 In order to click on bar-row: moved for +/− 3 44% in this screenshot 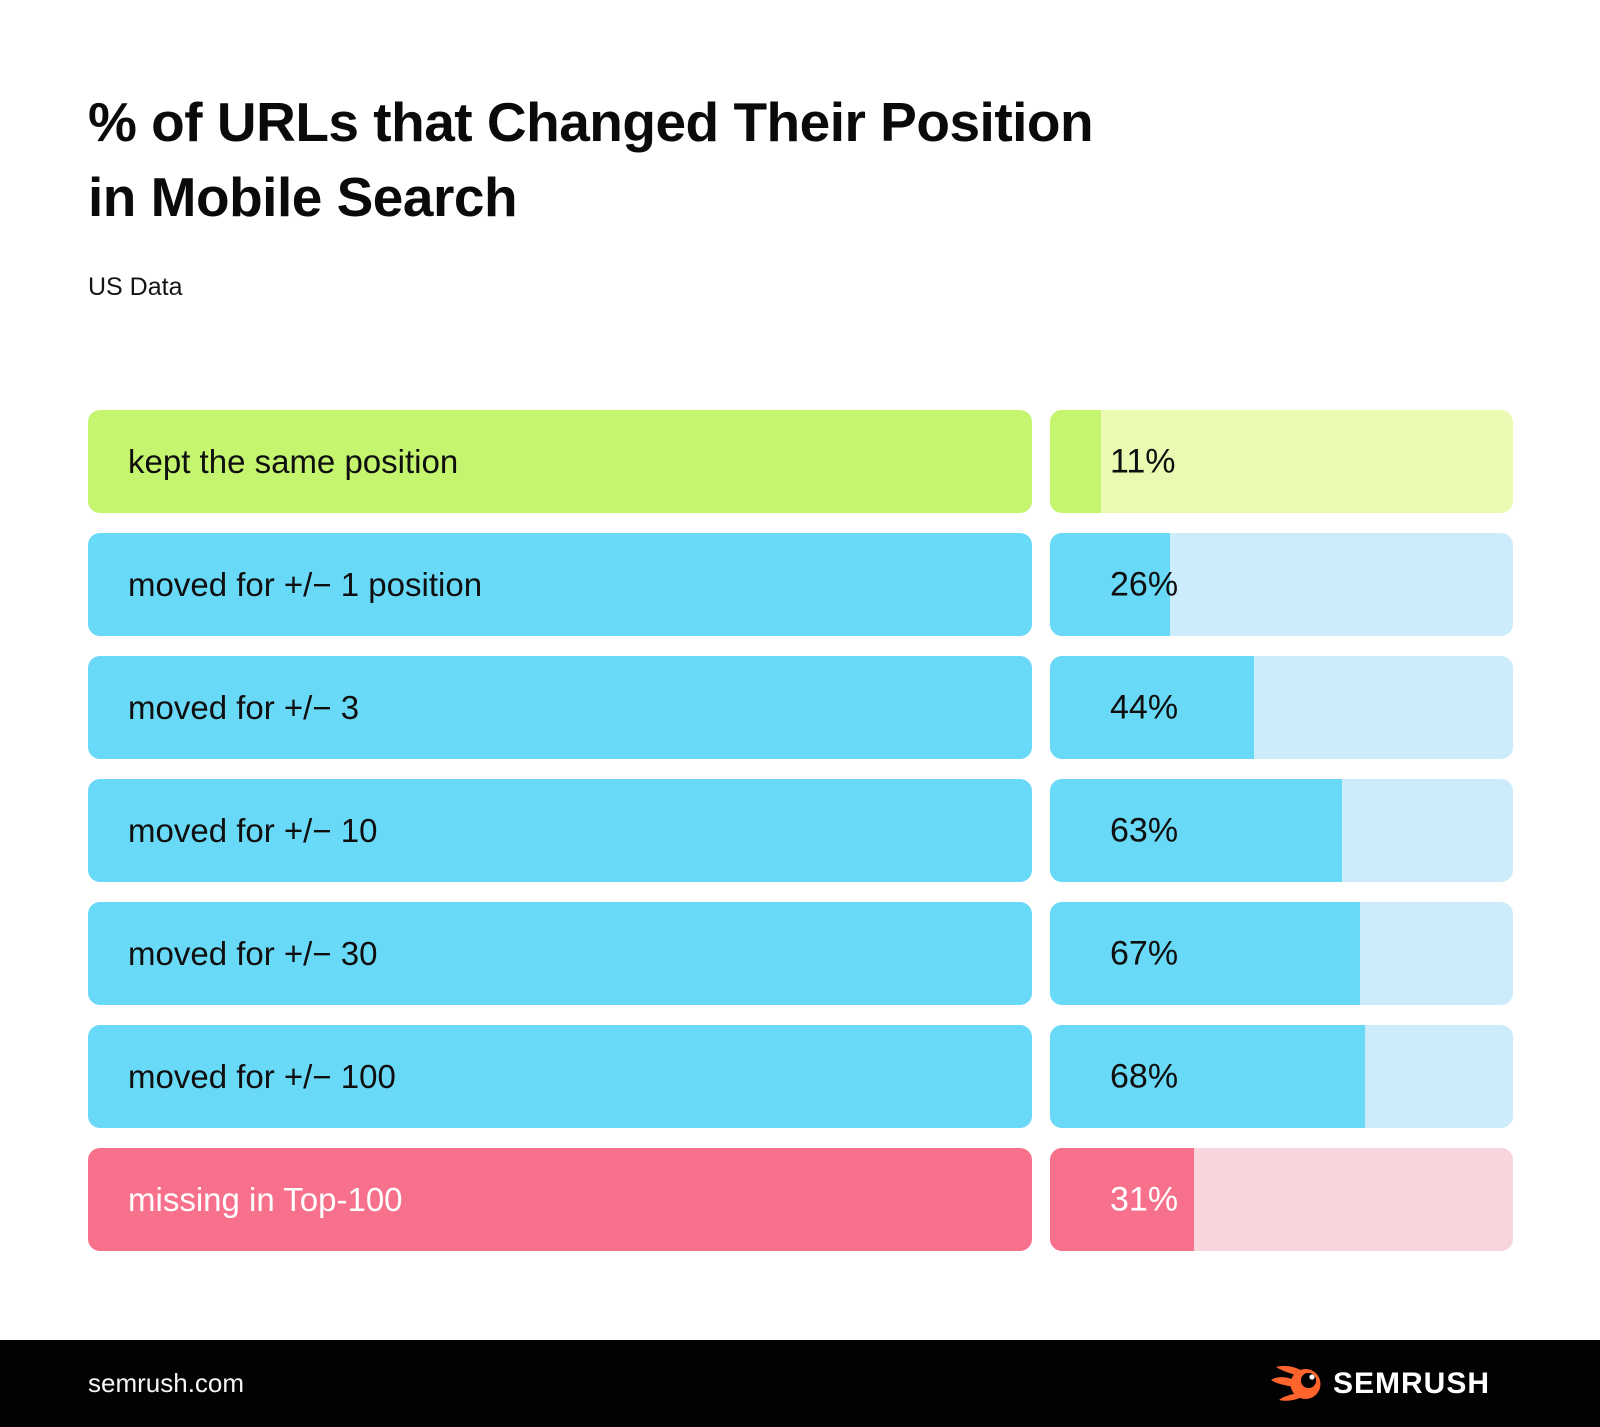, I will do `click(800, 707)`.